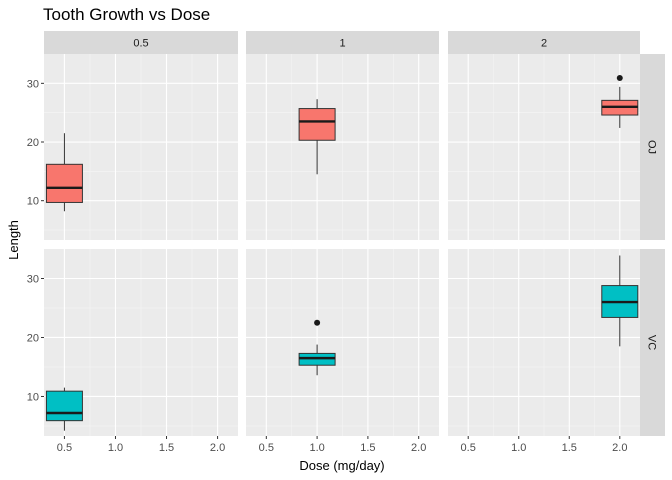 The width and height of the screenshot is (672, 480). I want to click on strip-row-label: VC, so click(652, 342).